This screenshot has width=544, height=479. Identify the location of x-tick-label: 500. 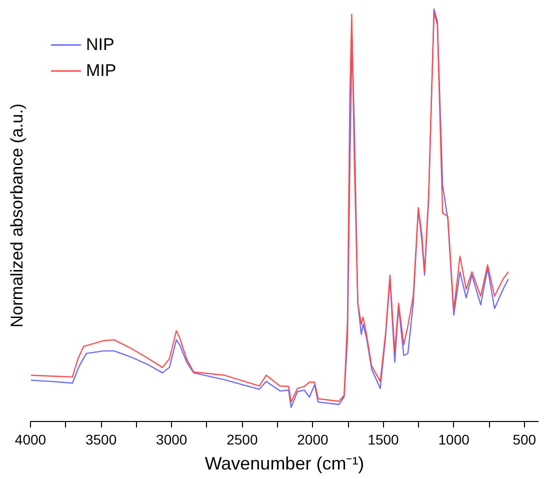
(524, 440).